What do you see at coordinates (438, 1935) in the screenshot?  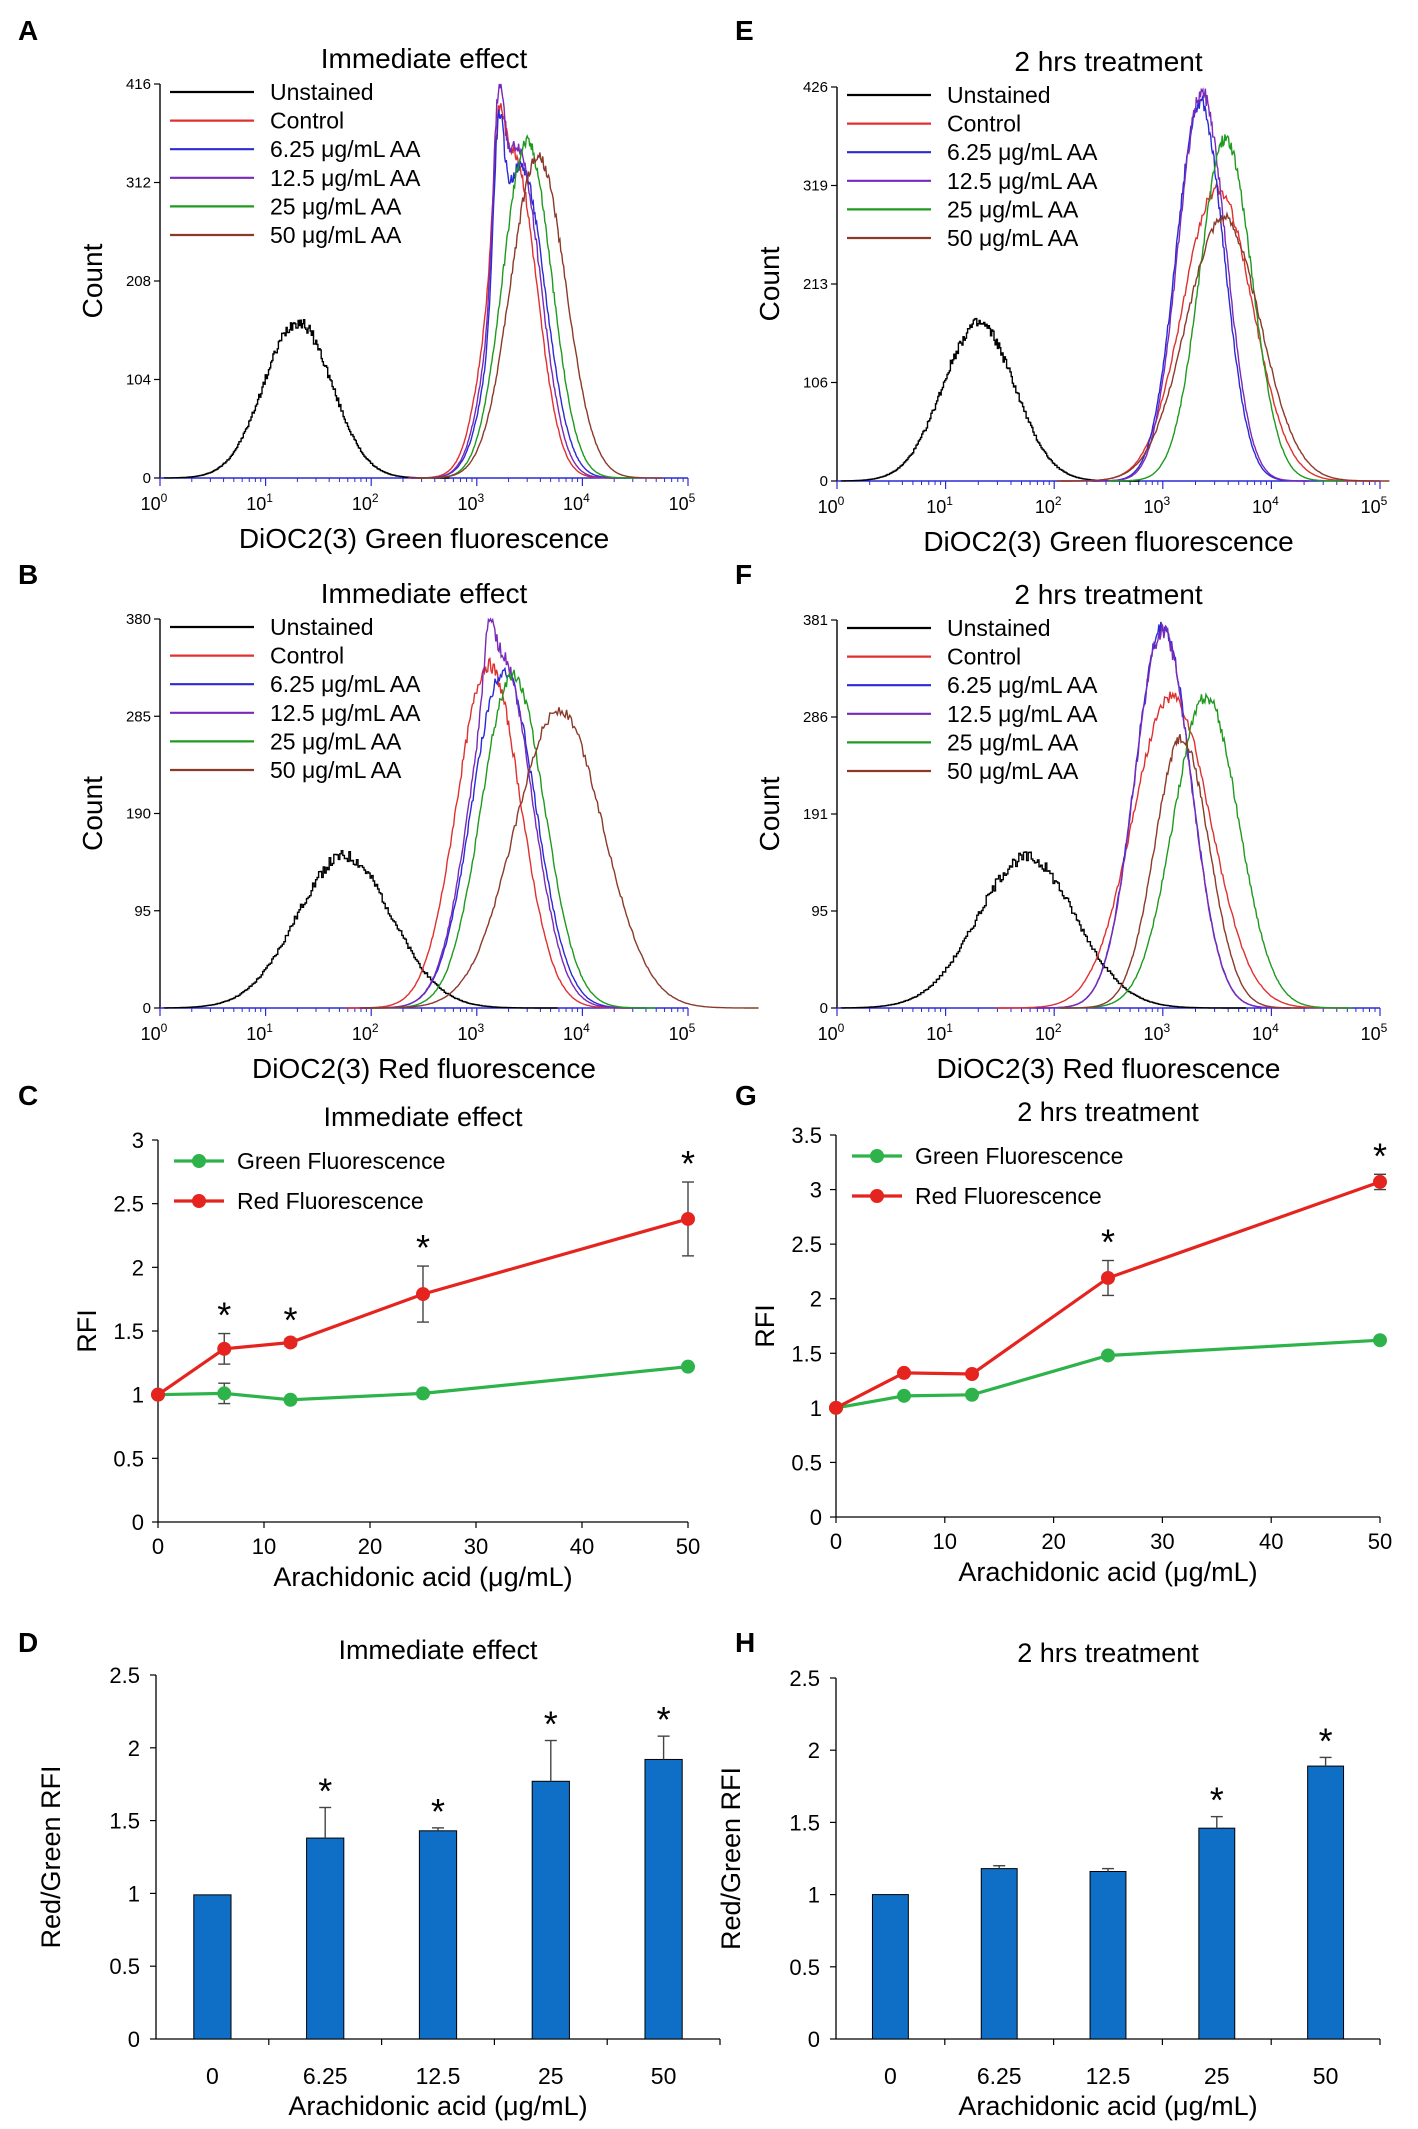 I see `bar-12.5` at bounding box center [438, 1935].